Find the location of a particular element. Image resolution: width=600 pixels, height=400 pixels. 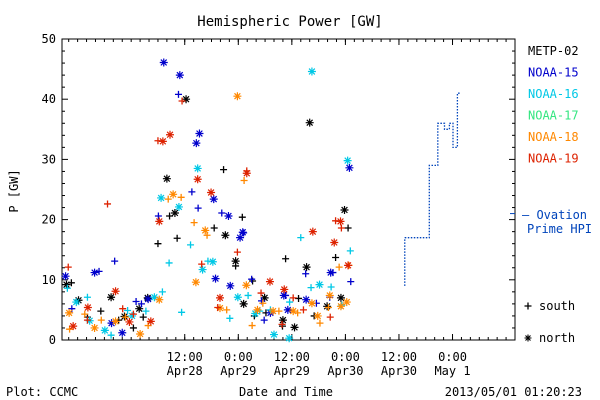

legend-marker-label: north is located at coordinates (557, 338).